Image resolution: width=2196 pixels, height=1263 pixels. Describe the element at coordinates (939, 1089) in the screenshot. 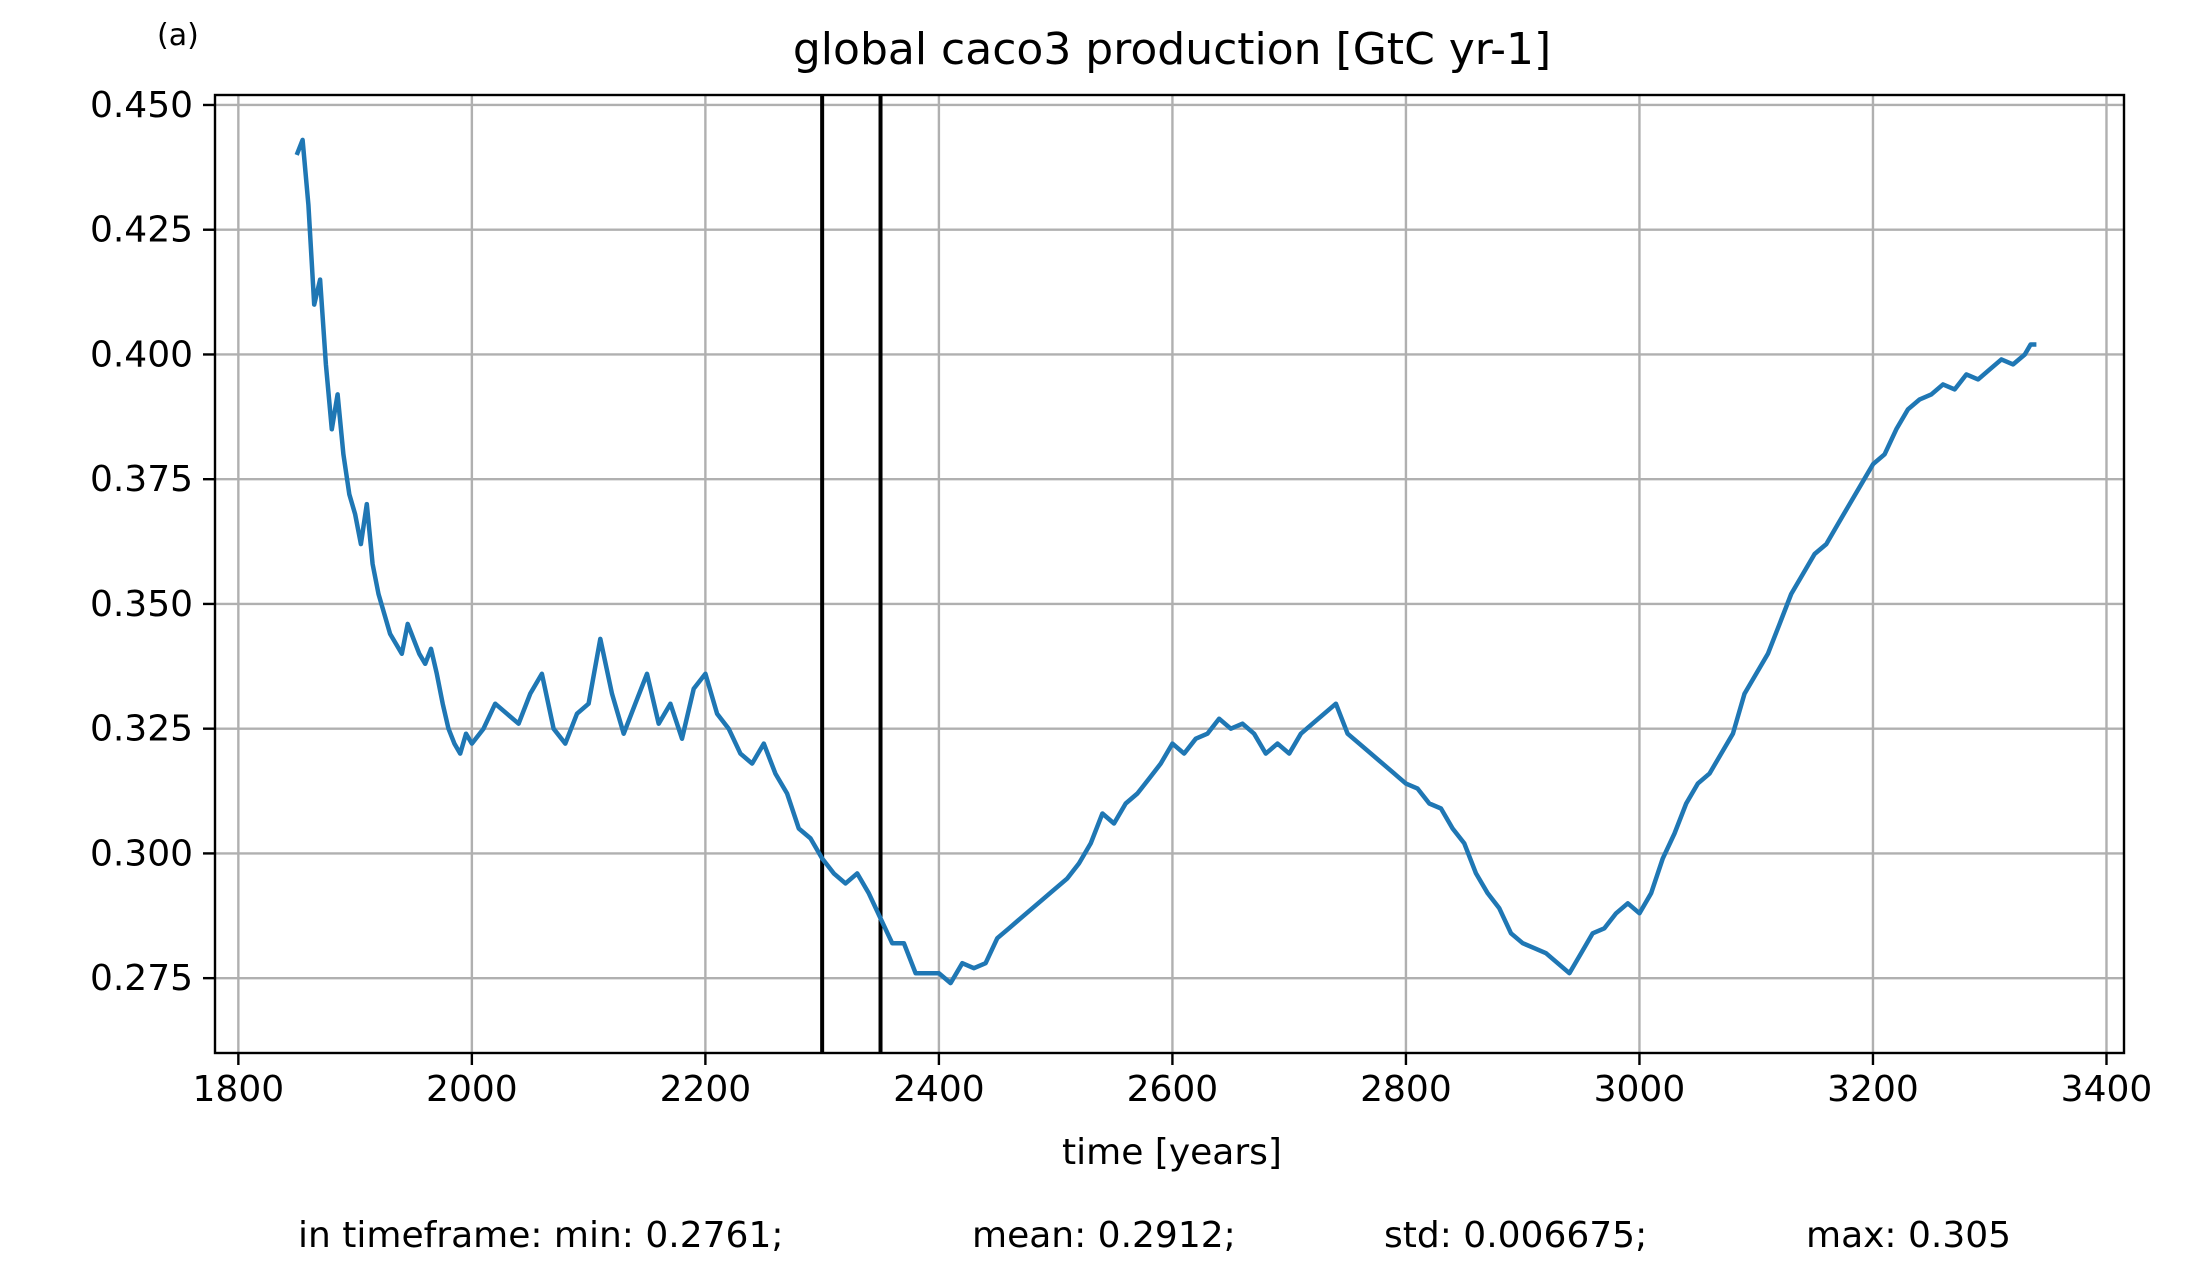

I see `x-tick-label: 2400` at that location.